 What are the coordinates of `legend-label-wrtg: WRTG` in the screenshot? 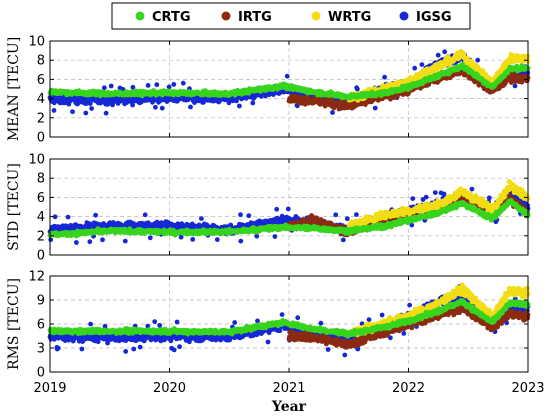 It's located at (349, 17).